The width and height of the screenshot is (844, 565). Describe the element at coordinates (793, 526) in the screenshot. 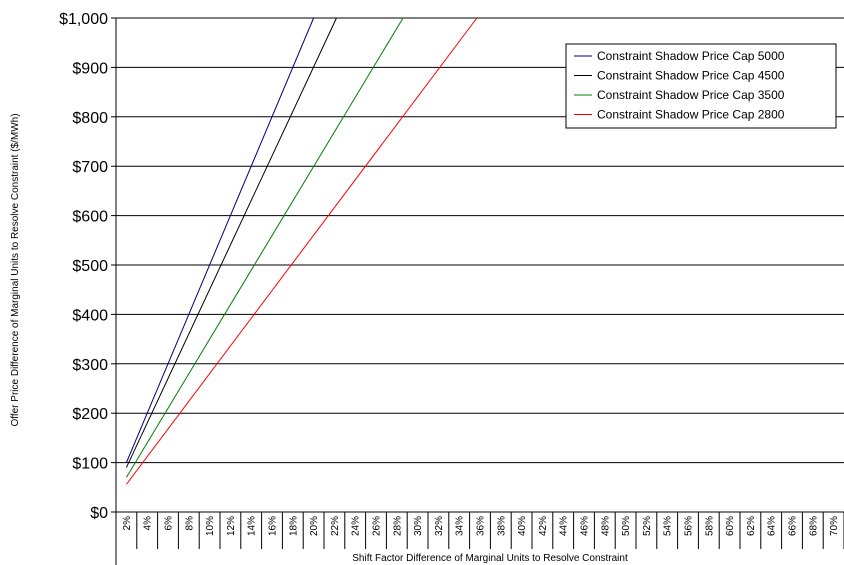

I see `x-tick-label: 66%` at that location.